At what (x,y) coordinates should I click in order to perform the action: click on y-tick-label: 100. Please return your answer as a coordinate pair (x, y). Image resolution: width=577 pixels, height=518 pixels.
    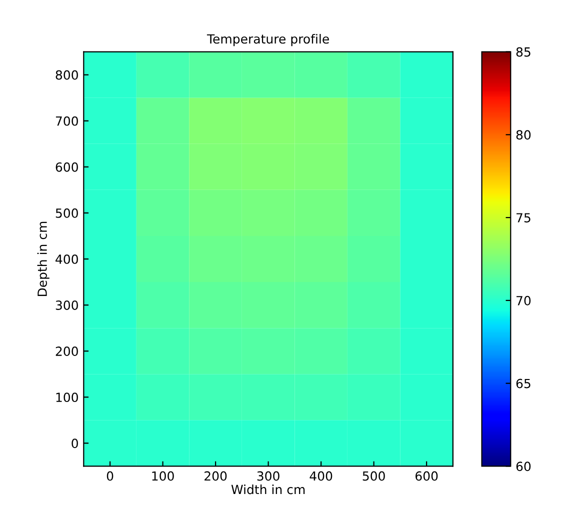
    Looking at the image, I should click on (67, 397).